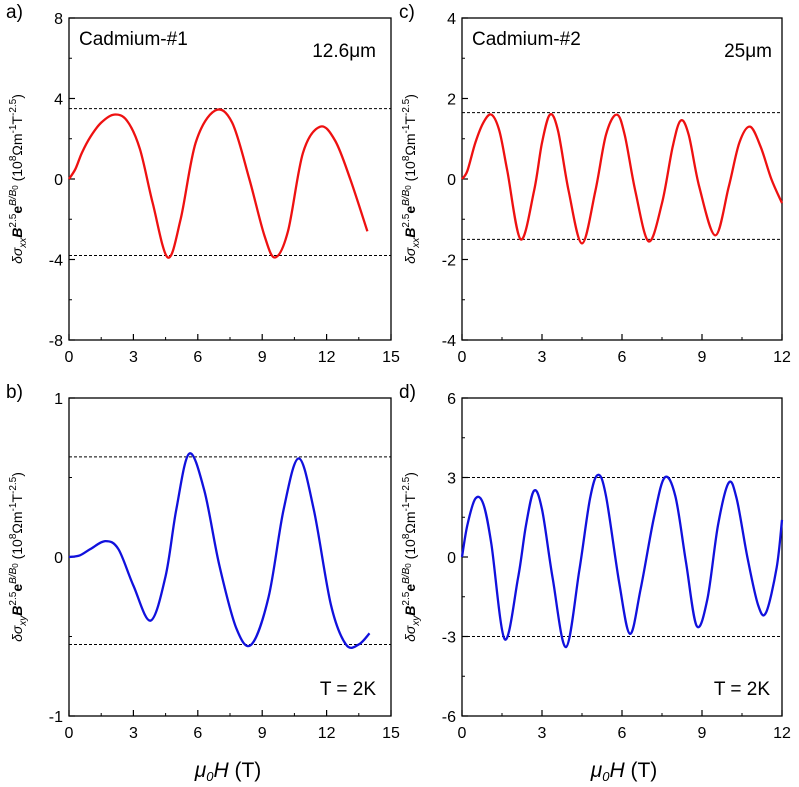  I want to click on x-axis-label-right: μ0H (T), so click(624, 771).